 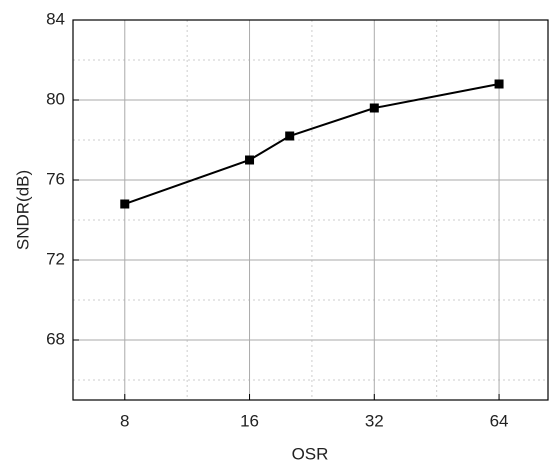 What do you see at coordinates (55, 338) in the screenshot?
I see `y-tick-label: 68` at bounding box center [55, 338].